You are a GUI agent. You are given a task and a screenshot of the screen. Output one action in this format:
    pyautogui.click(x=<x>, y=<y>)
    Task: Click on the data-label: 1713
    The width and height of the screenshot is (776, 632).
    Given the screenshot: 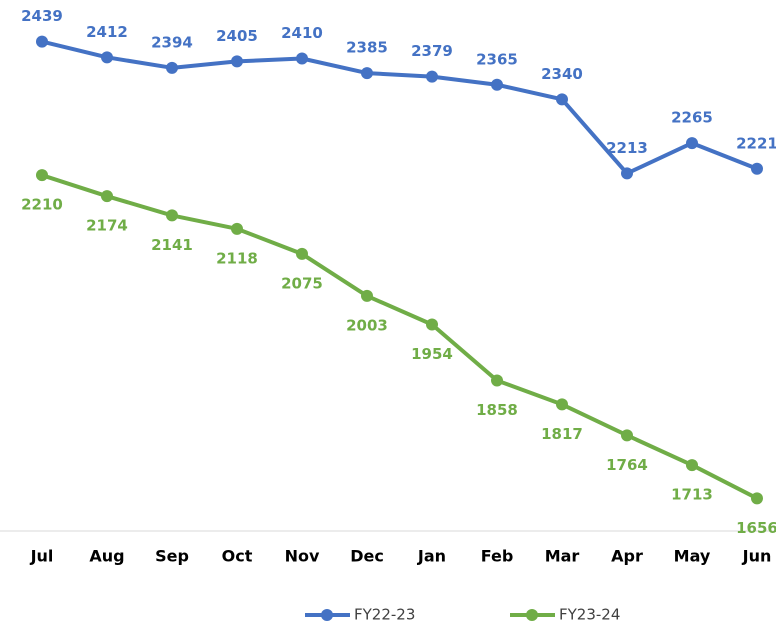 What is the action you would take?
    pyautogui.click(x=692, y=495)
    